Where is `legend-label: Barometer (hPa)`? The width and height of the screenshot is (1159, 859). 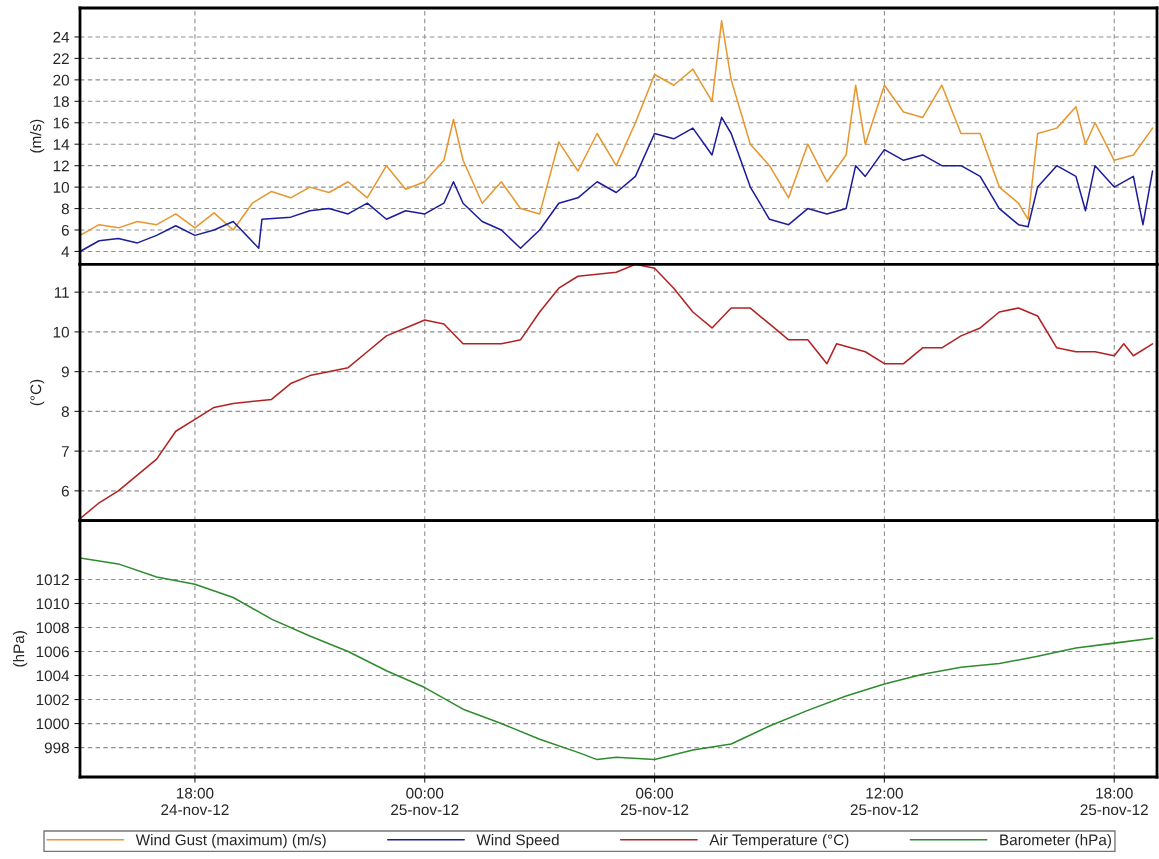 legend-label: Barometer (hPa) is located at coordinates (1055, 841).